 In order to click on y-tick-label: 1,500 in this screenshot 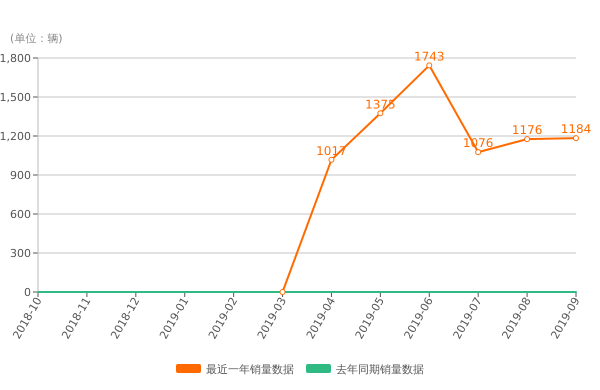, I will do `click(15, 97)`.